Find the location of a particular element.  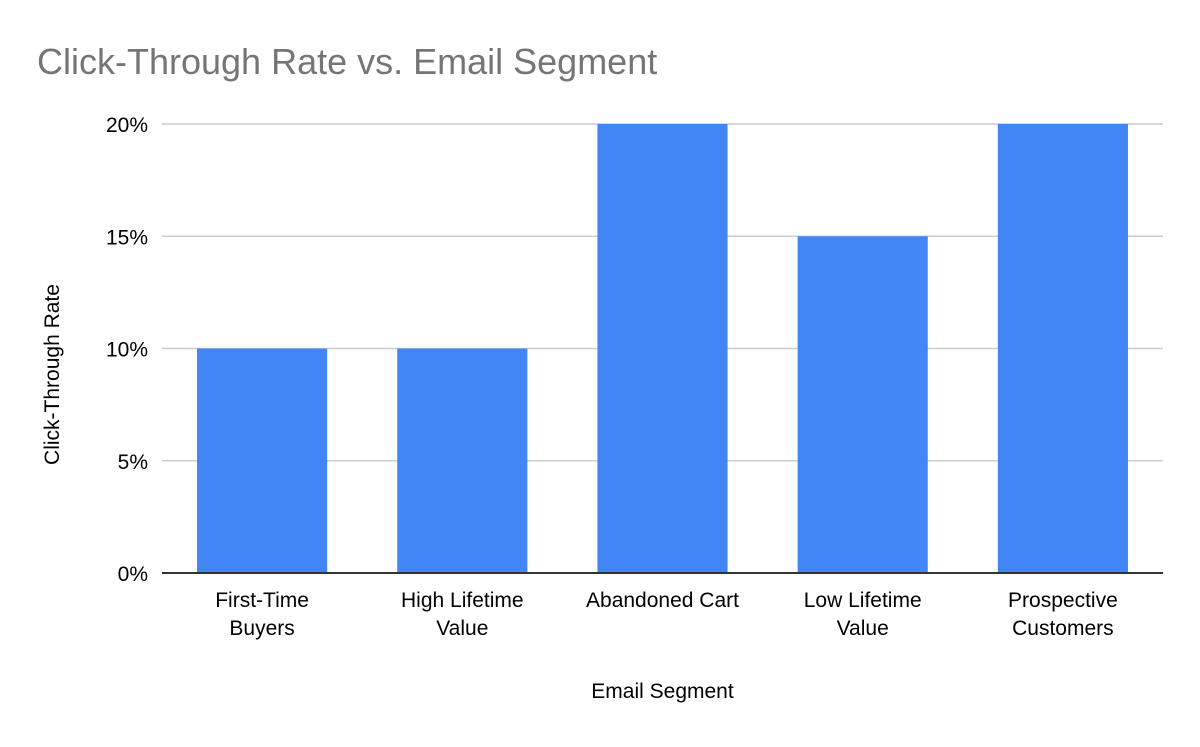

x-tick-label-line: Low Lifetime is located at coordinates (863, 600).